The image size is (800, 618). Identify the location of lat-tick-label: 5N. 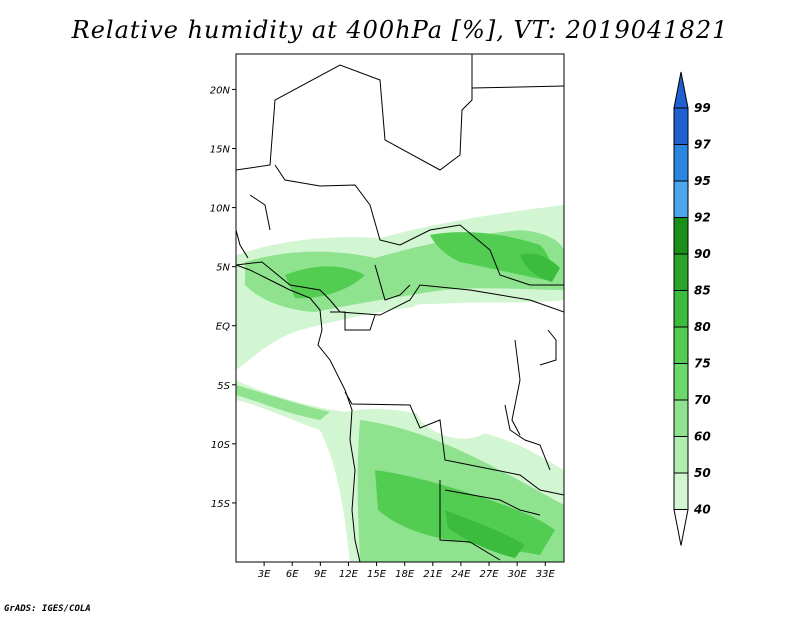
(223, 268).